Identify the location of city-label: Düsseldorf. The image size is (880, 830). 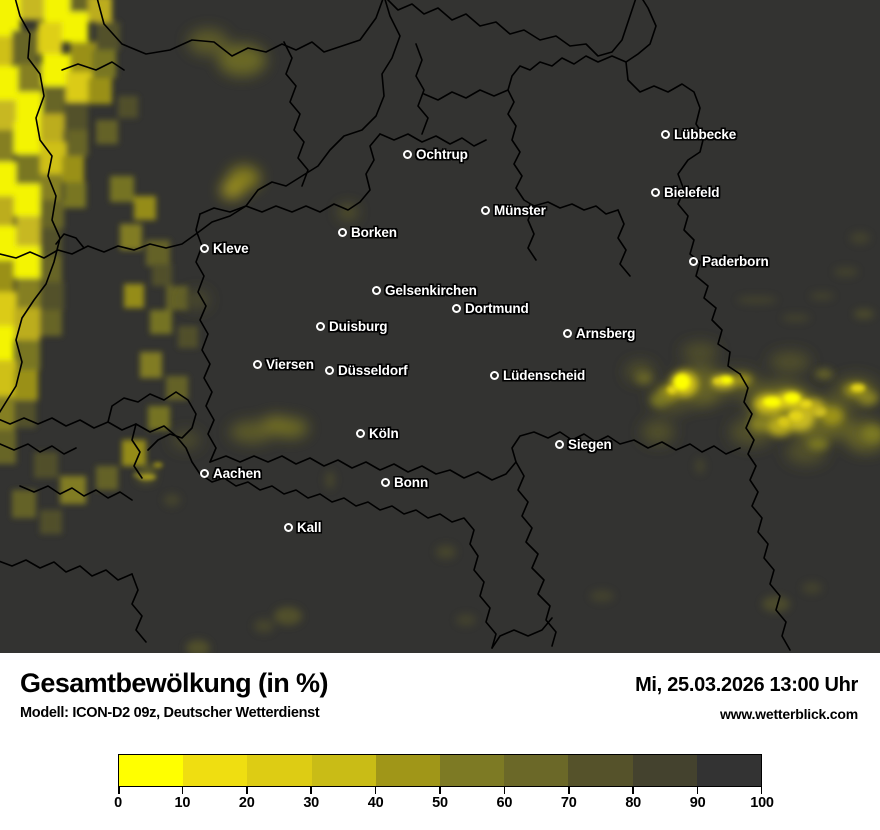
(373, 370).